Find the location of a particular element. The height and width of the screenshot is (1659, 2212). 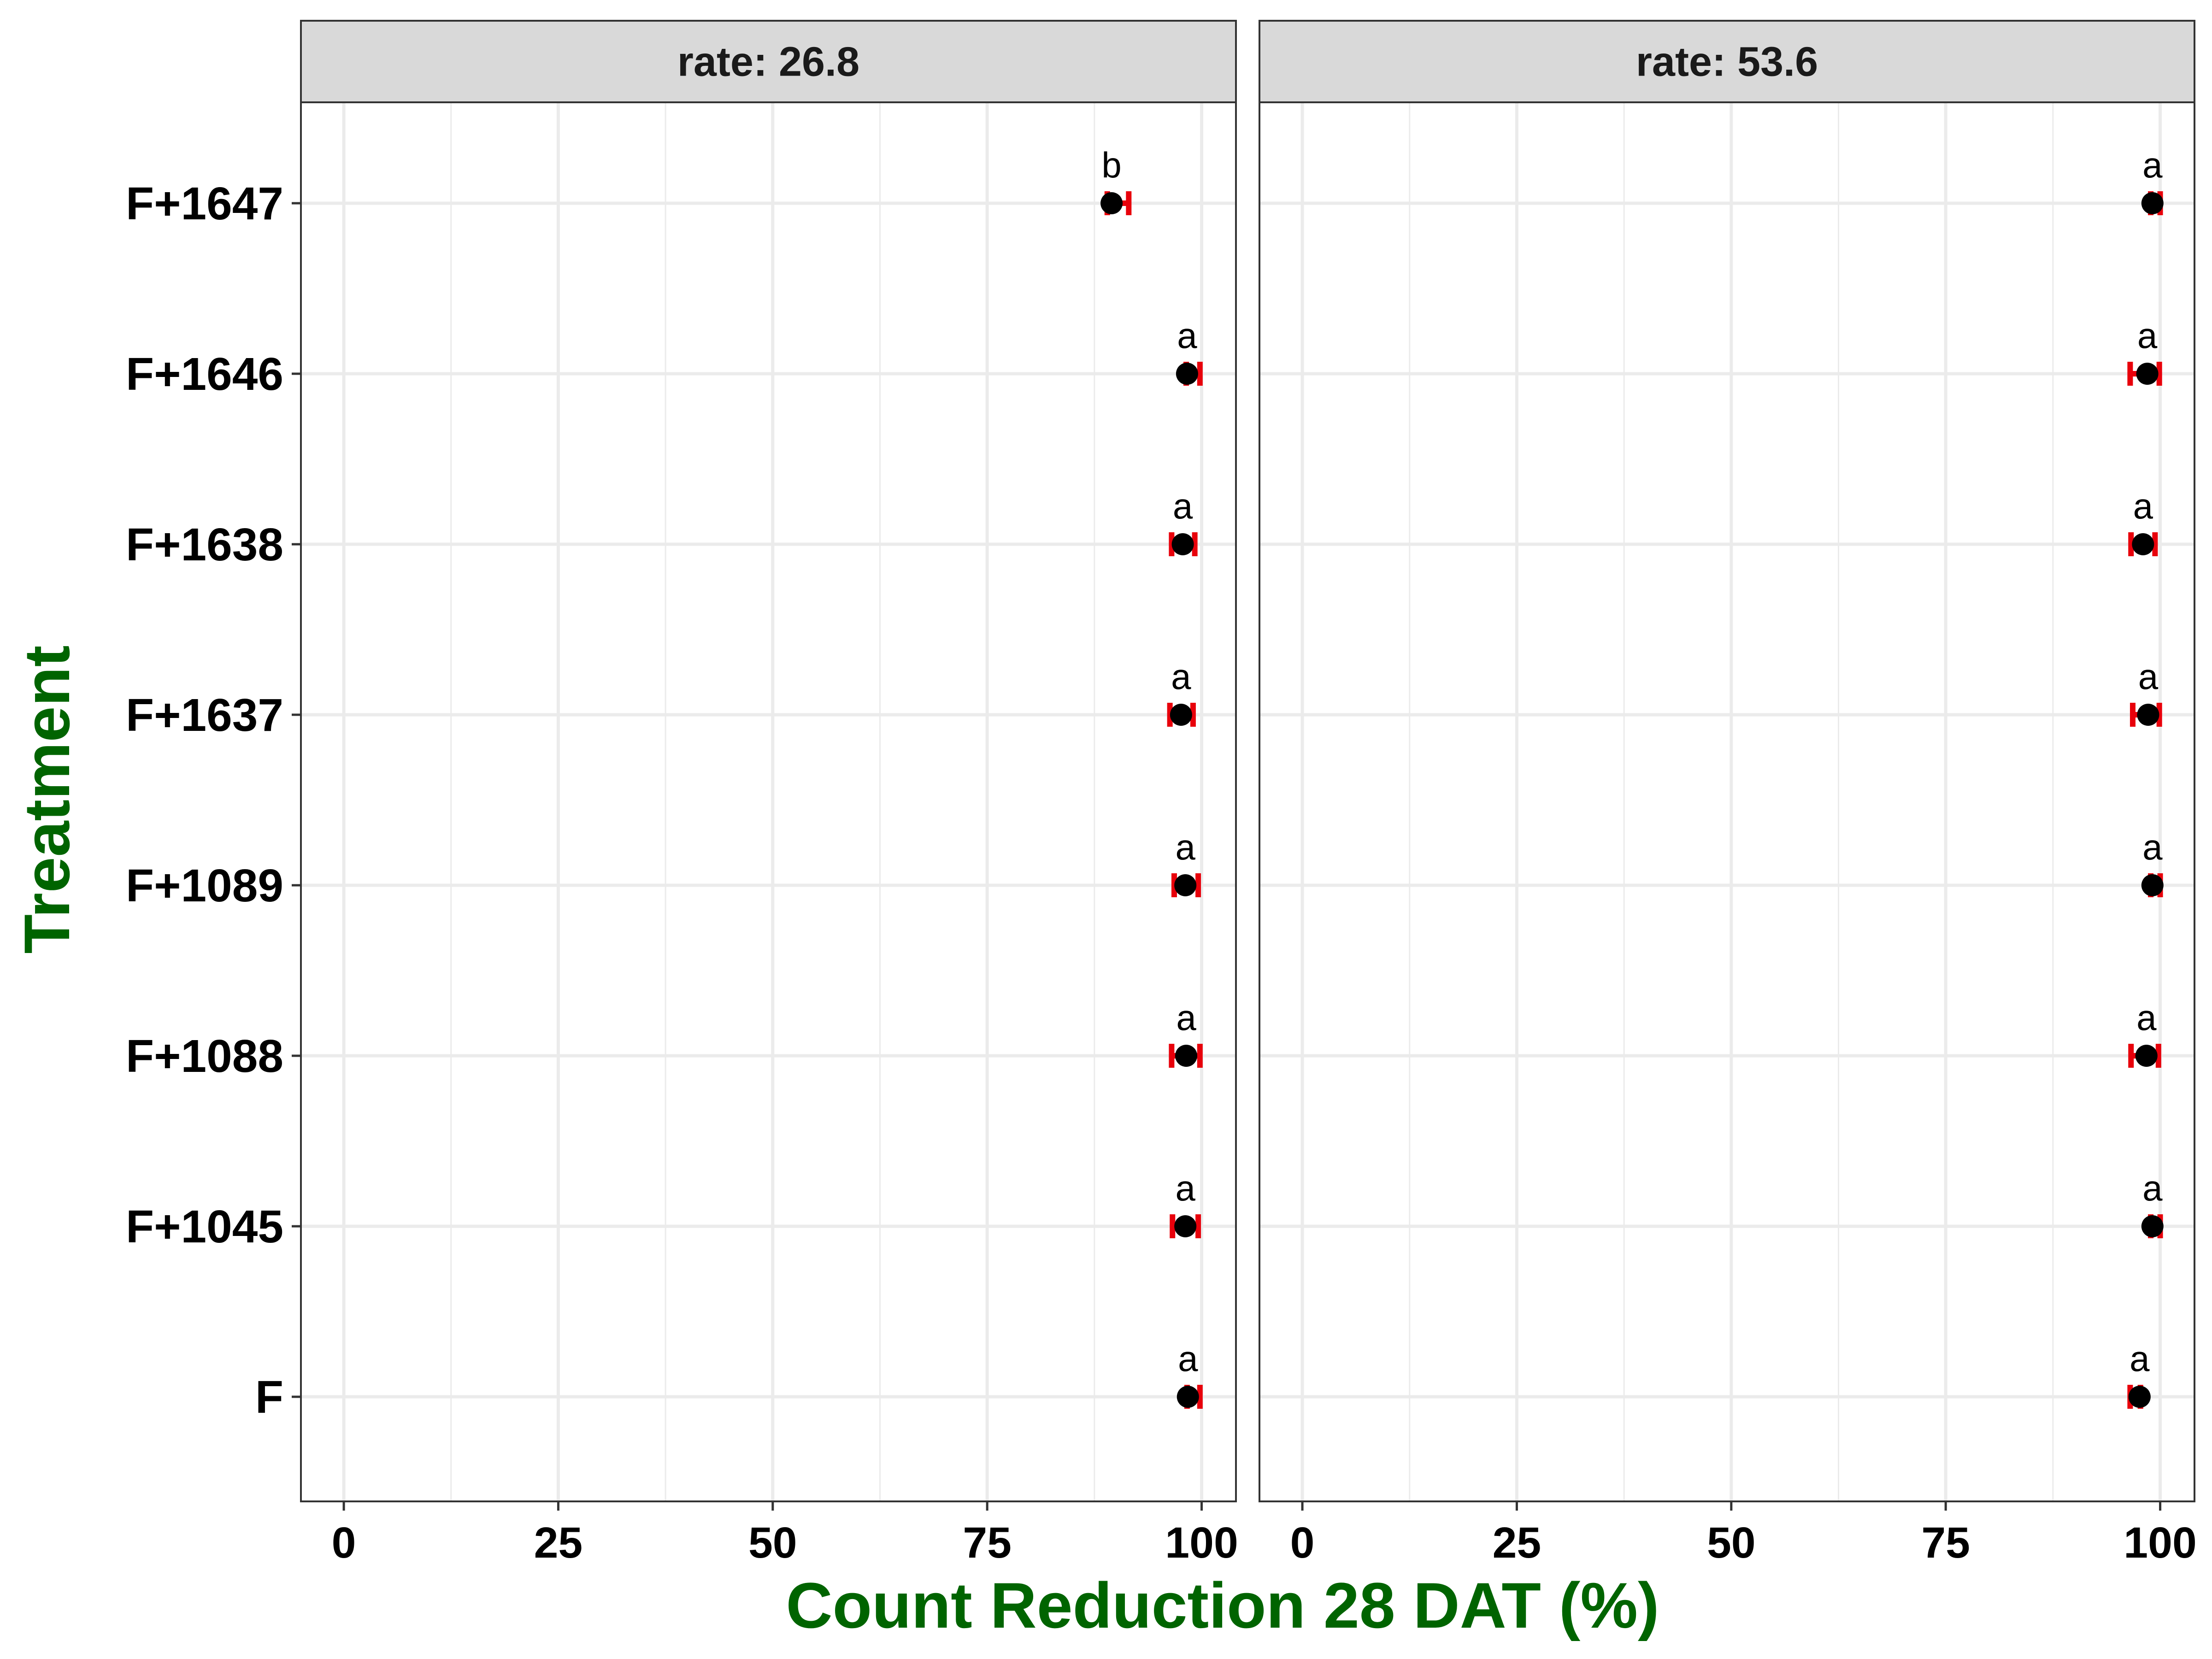

y-tick-label: F is located at coordinates (269, 1397).